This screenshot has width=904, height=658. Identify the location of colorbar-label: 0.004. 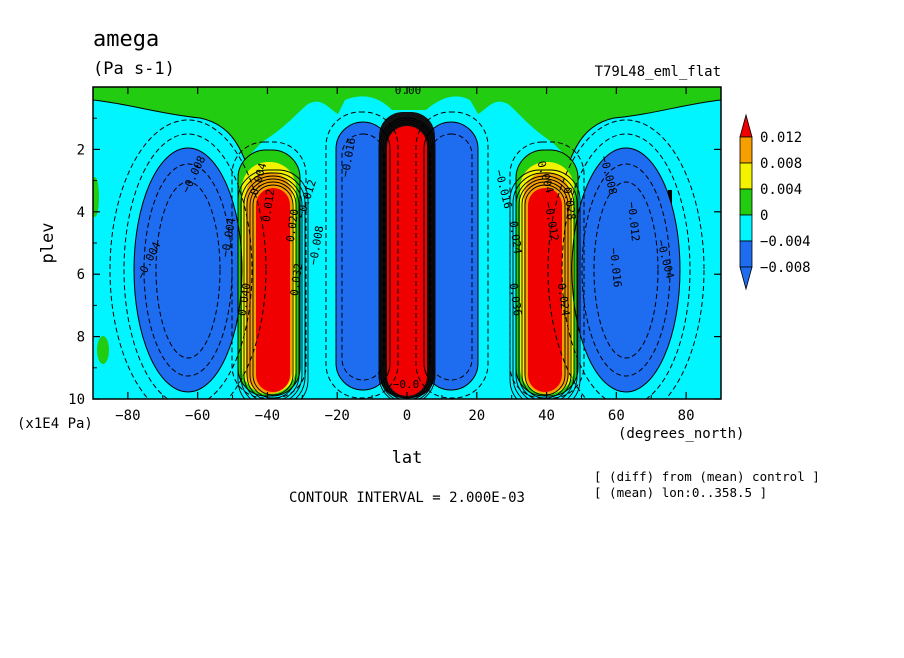
(781, 190).